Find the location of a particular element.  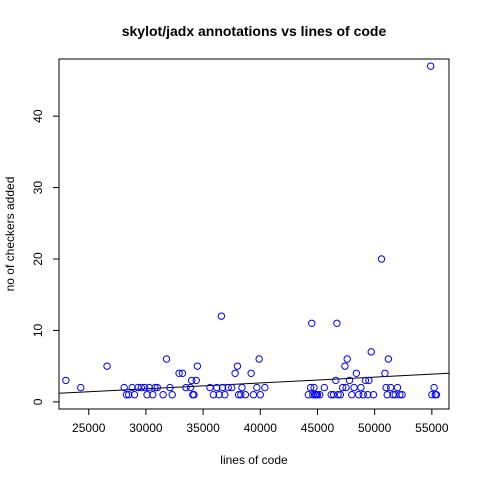

x-tick-label: 55000 is located at coordinates (432, 428).